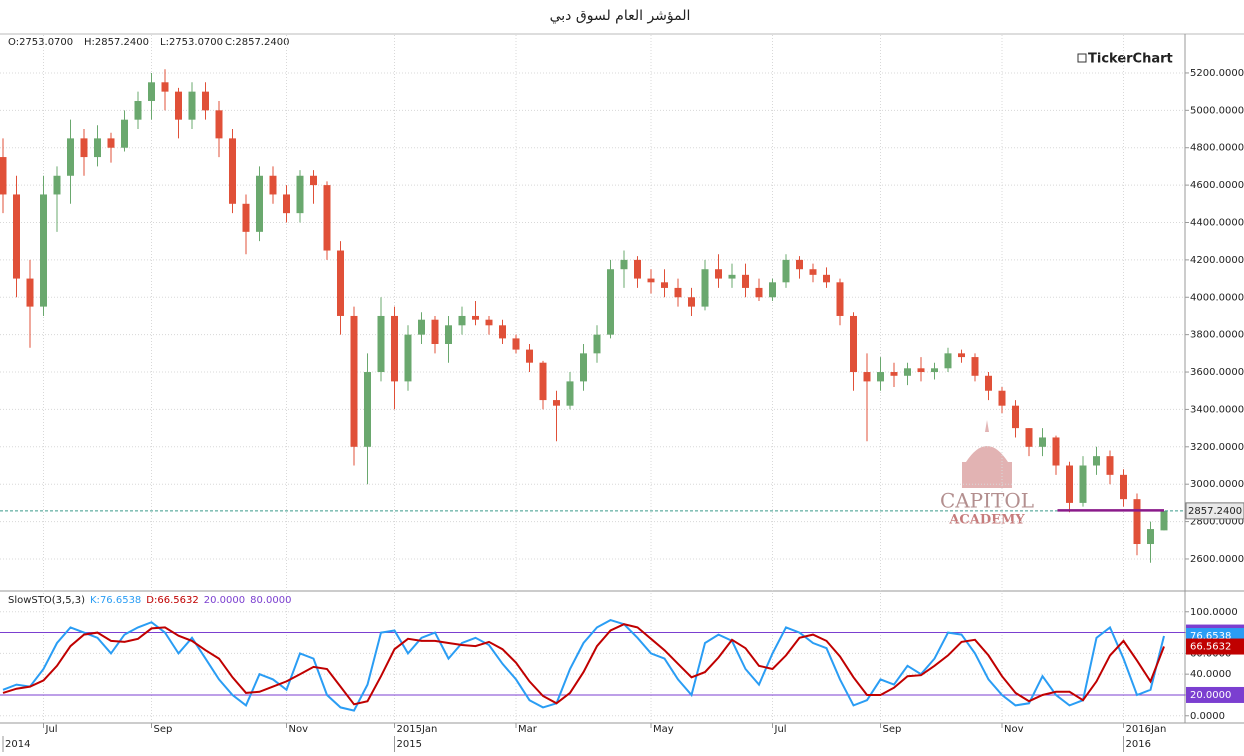 The height and width of the screenshot is (756, 1244). I want to click on x-tick-label: 2016Jan, so click(1146, 729).